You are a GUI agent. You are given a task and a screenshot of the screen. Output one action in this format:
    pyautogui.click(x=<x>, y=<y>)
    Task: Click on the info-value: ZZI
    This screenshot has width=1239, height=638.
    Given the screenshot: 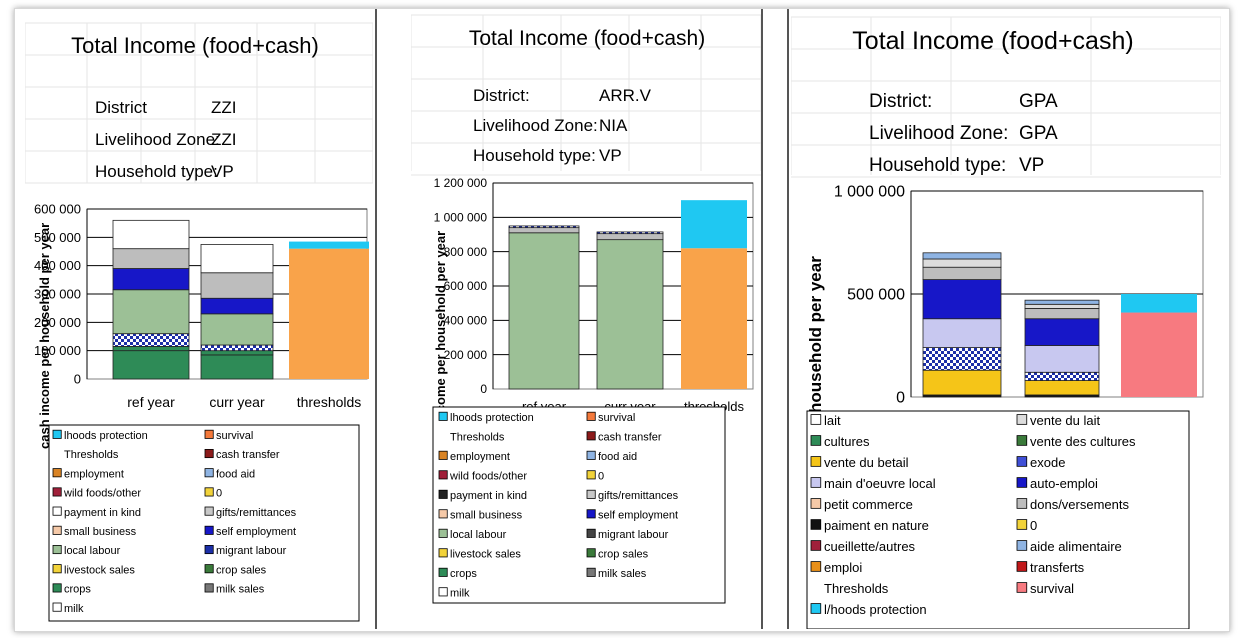 What is the action you would take?
    pyautogui.click(x=224, y=107)
    